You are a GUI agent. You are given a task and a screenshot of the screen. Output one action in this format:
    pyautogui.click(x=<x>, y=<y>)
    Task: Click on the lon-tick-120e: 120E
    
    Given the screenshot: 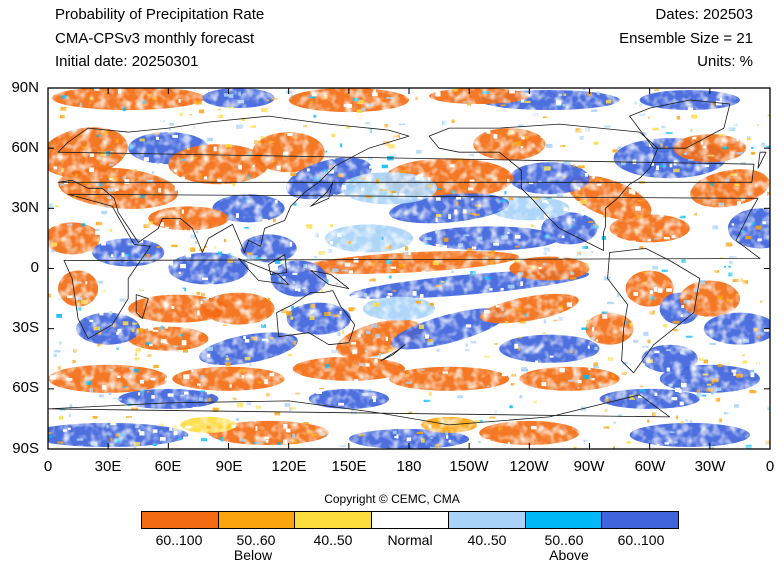 What is the action you would take?
    pyautogui.click(x=289, y=466)
    